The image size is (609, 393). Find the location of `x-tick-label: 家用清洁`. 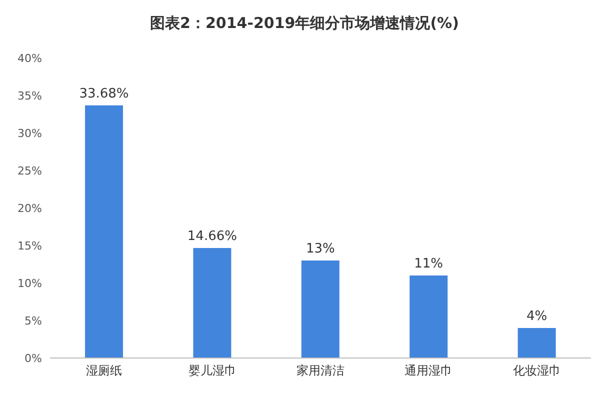

x-tick-label: 家用清洁 is located at coordinates (320, 371).